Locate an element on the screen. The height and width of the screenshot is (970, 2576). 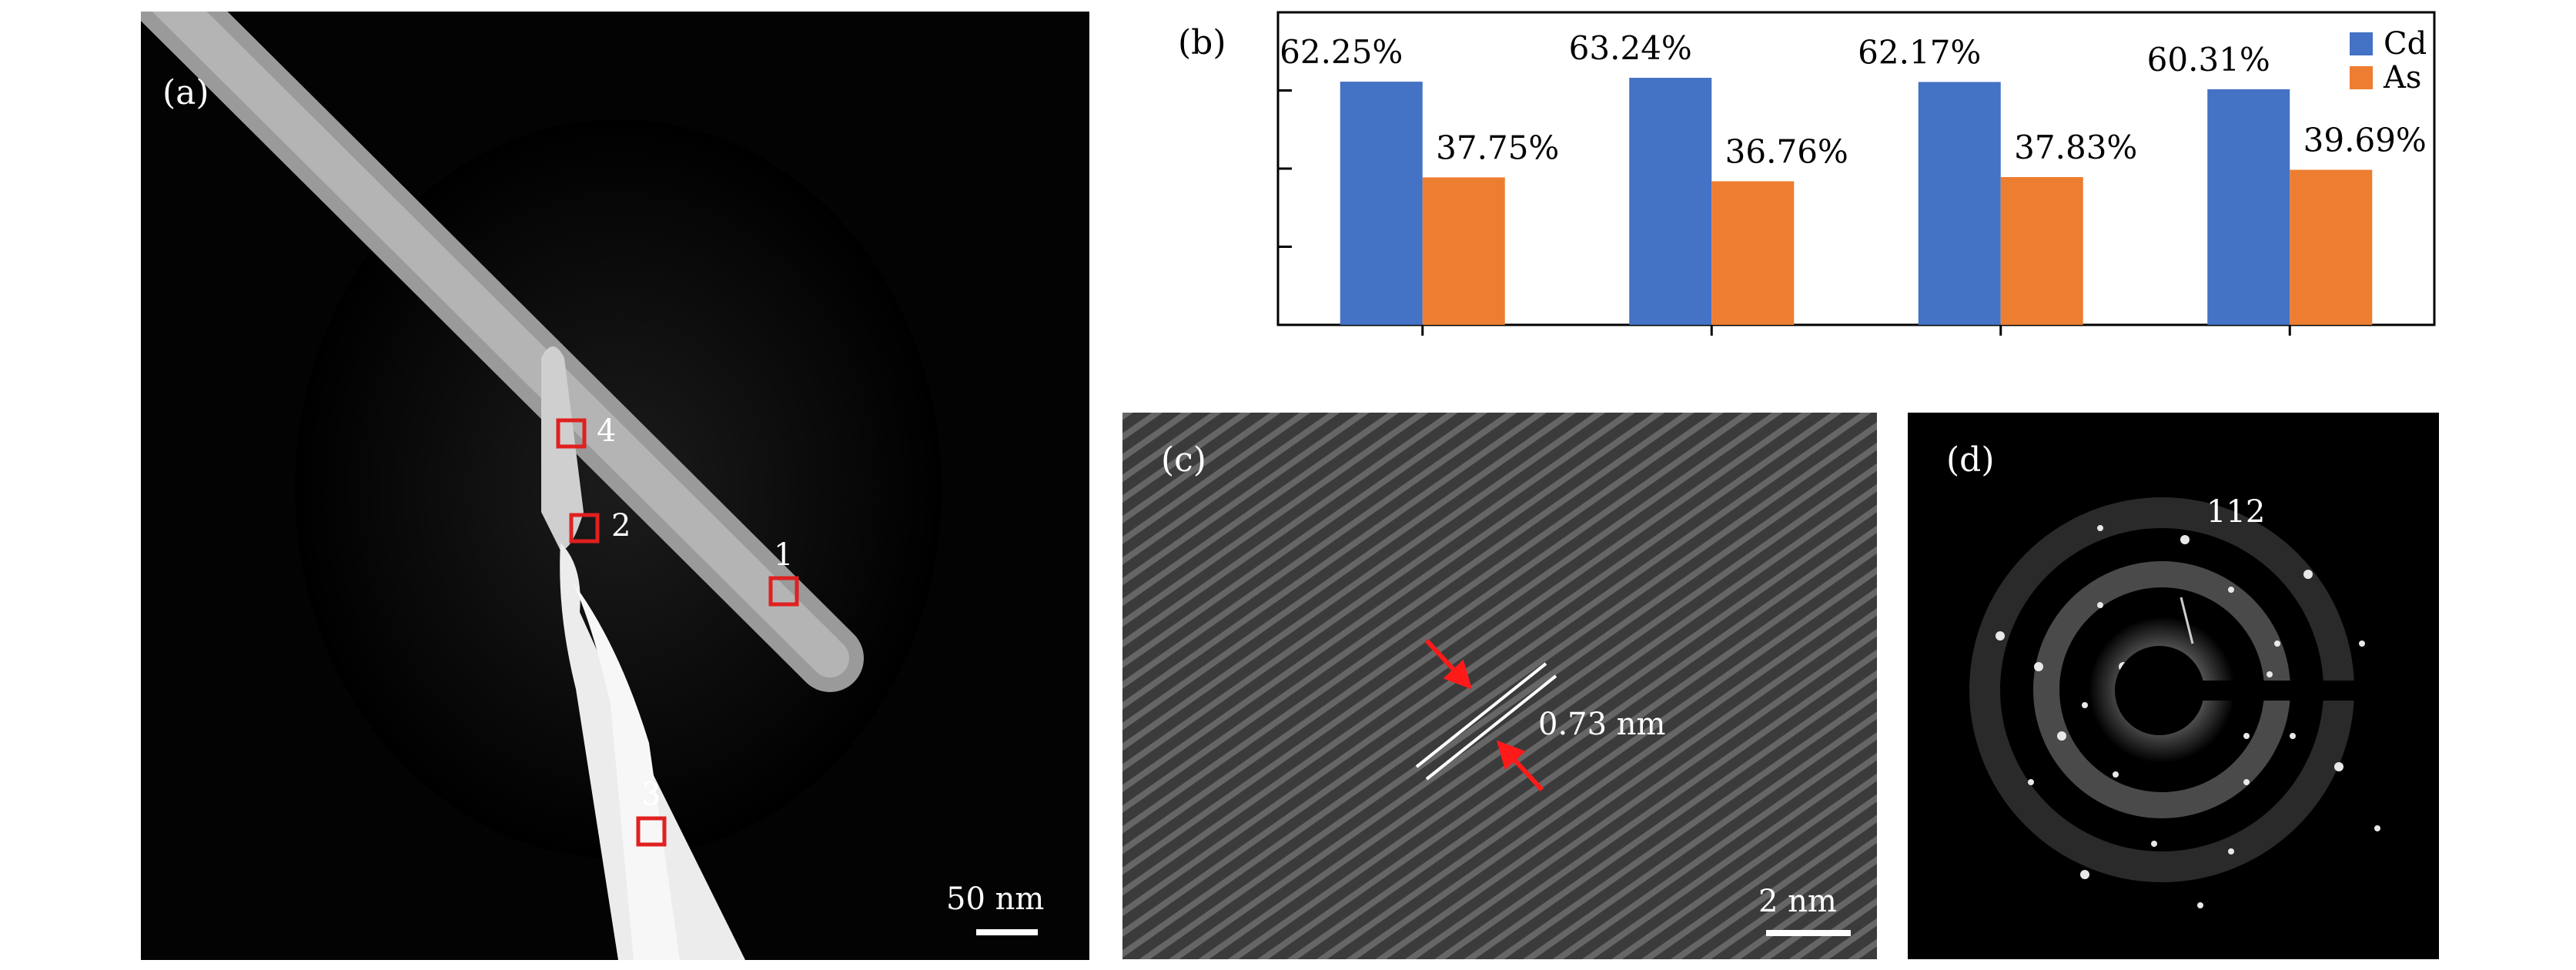
region-label-1: 1 is located at coordinates (784, 555).